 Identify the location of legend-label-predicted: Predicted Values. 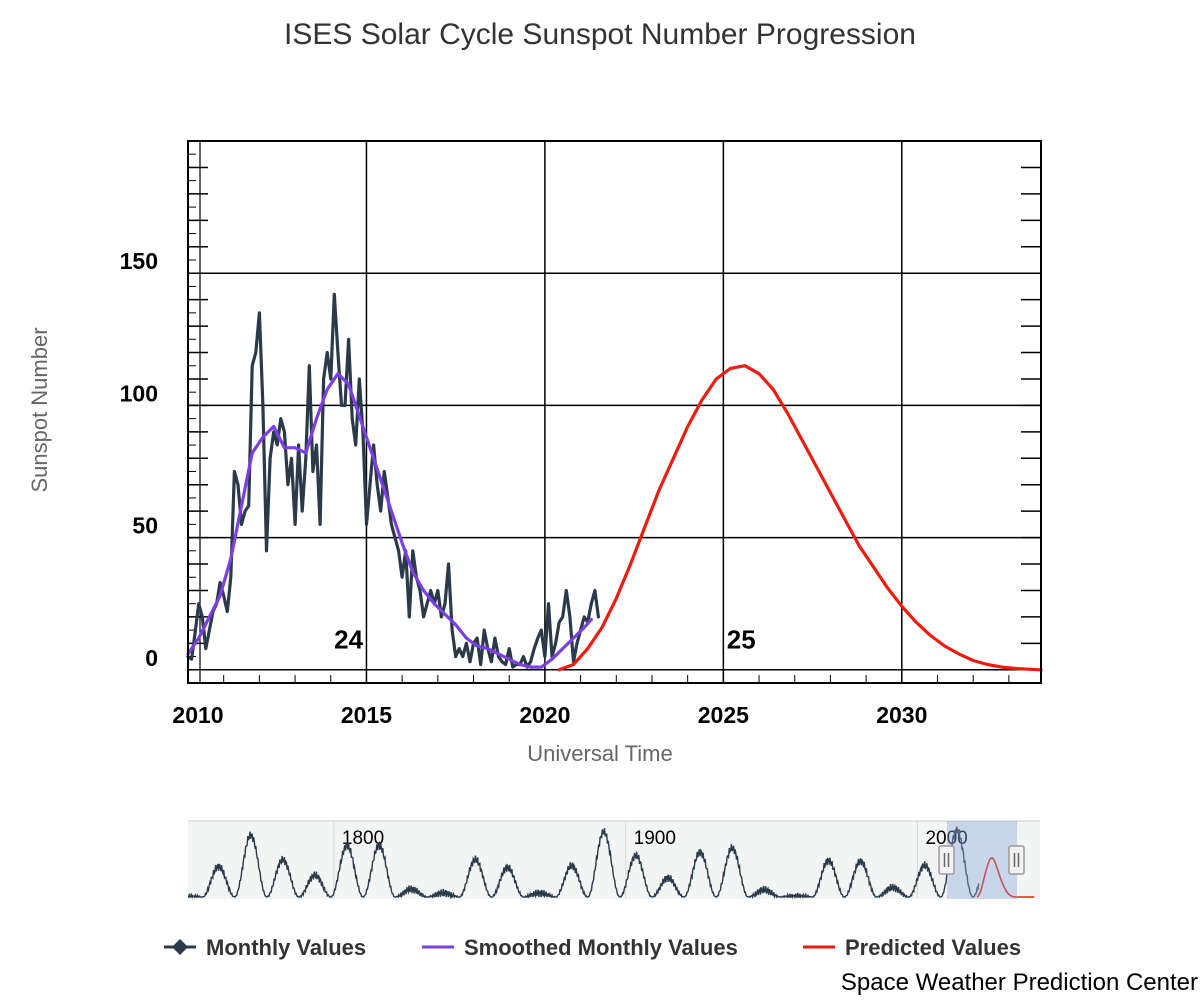
(933, 947).